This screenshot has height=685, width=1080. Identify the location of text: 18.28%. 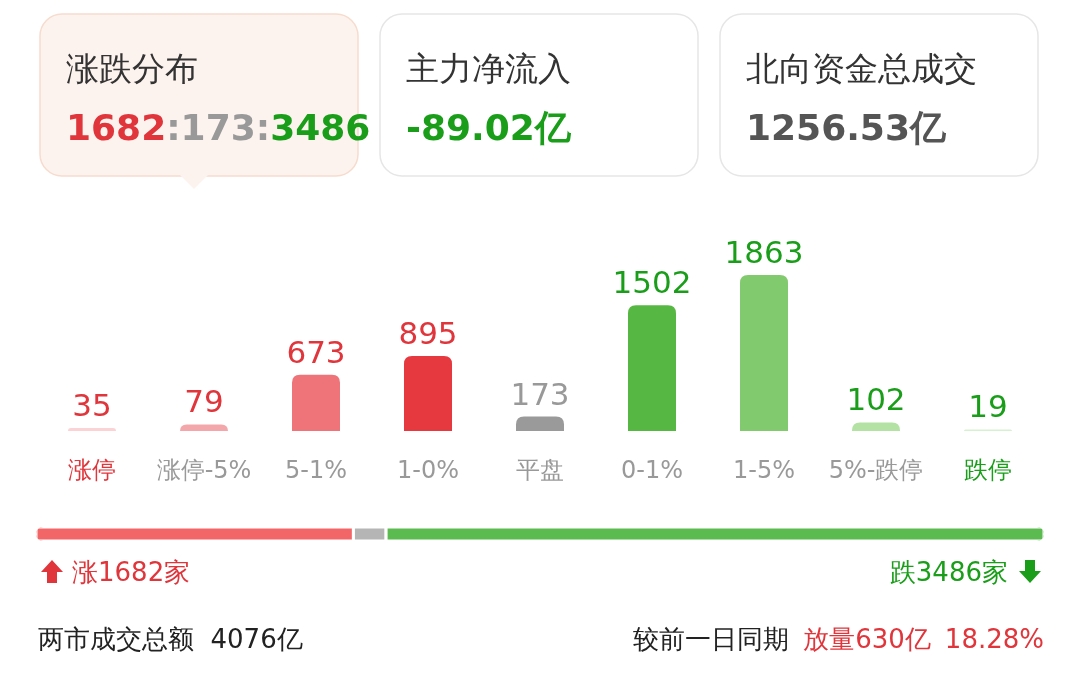
(994, 639).